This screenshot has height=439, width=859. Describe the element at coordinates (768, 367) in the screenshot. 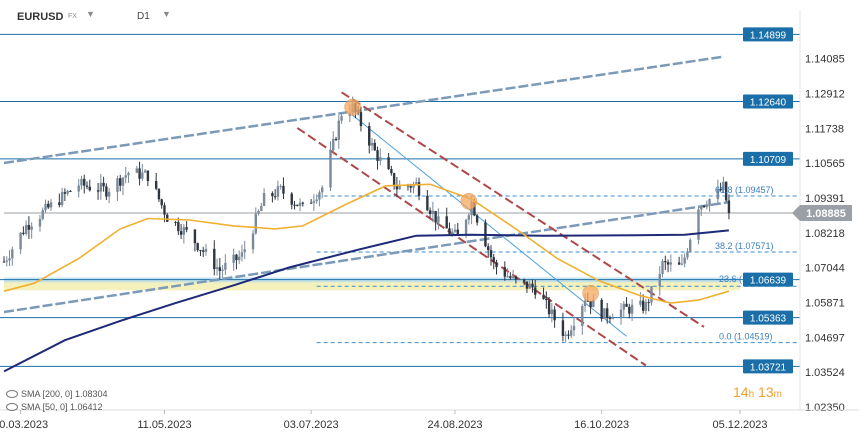

I see `level-badge-label: 1.03721` at that location.